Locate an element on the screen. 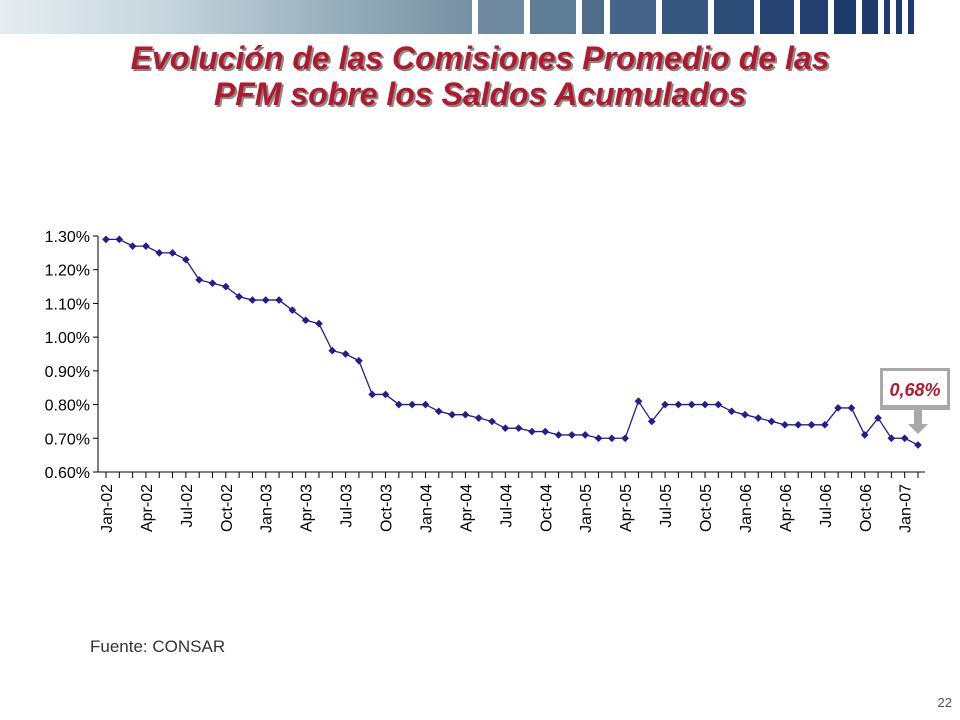 The width and height of the screenshot is (960, 720). source-note: Fuente: CONSAR is located at coordinates (158, 646).